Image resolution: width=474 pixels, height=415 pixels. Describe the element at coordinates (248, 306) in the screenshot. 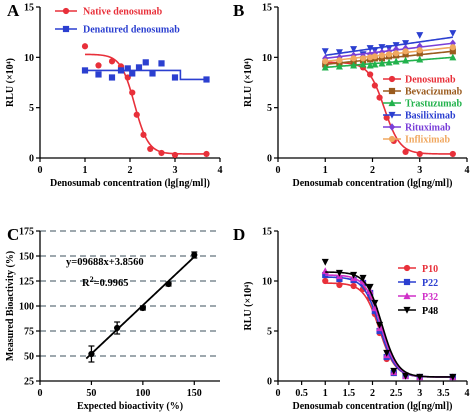

I see `y-axis-title: RLU (×10⁴)` at that location.